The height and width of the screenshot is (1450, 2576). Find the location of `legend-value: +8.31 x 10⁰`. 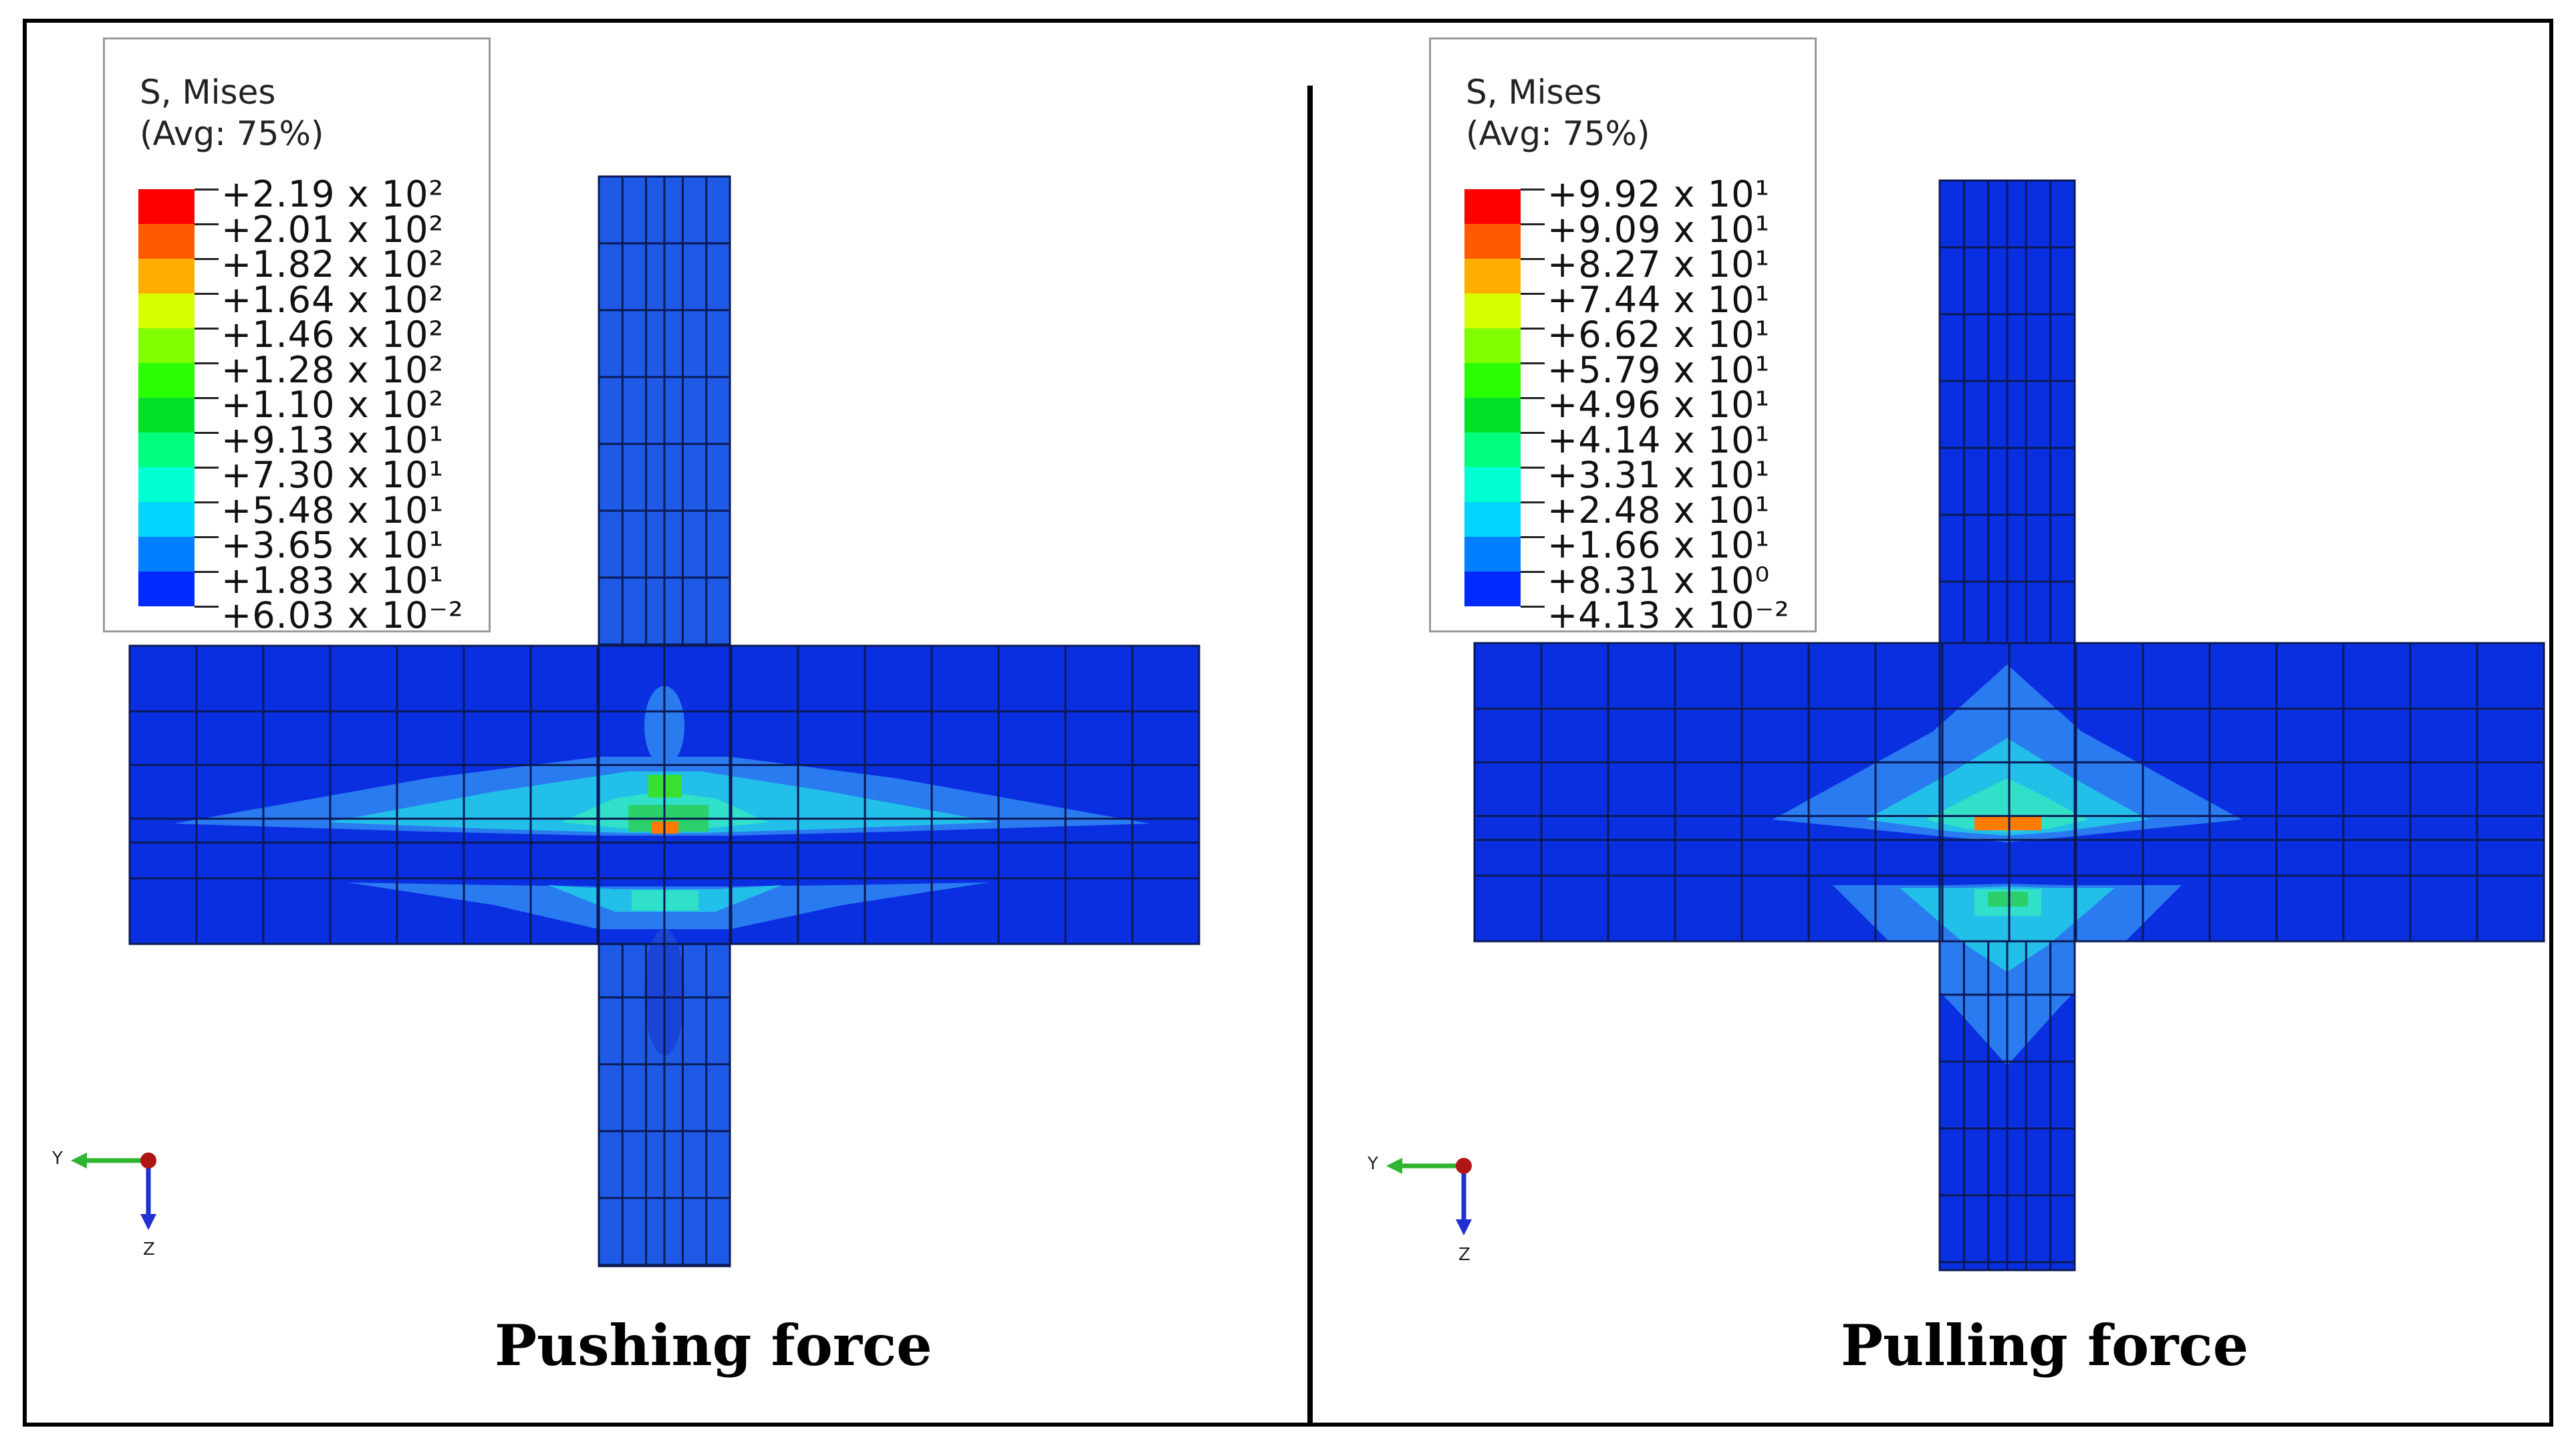

legend-value: +8.31 x 10⁰ is located at coordinates (1659, 580).